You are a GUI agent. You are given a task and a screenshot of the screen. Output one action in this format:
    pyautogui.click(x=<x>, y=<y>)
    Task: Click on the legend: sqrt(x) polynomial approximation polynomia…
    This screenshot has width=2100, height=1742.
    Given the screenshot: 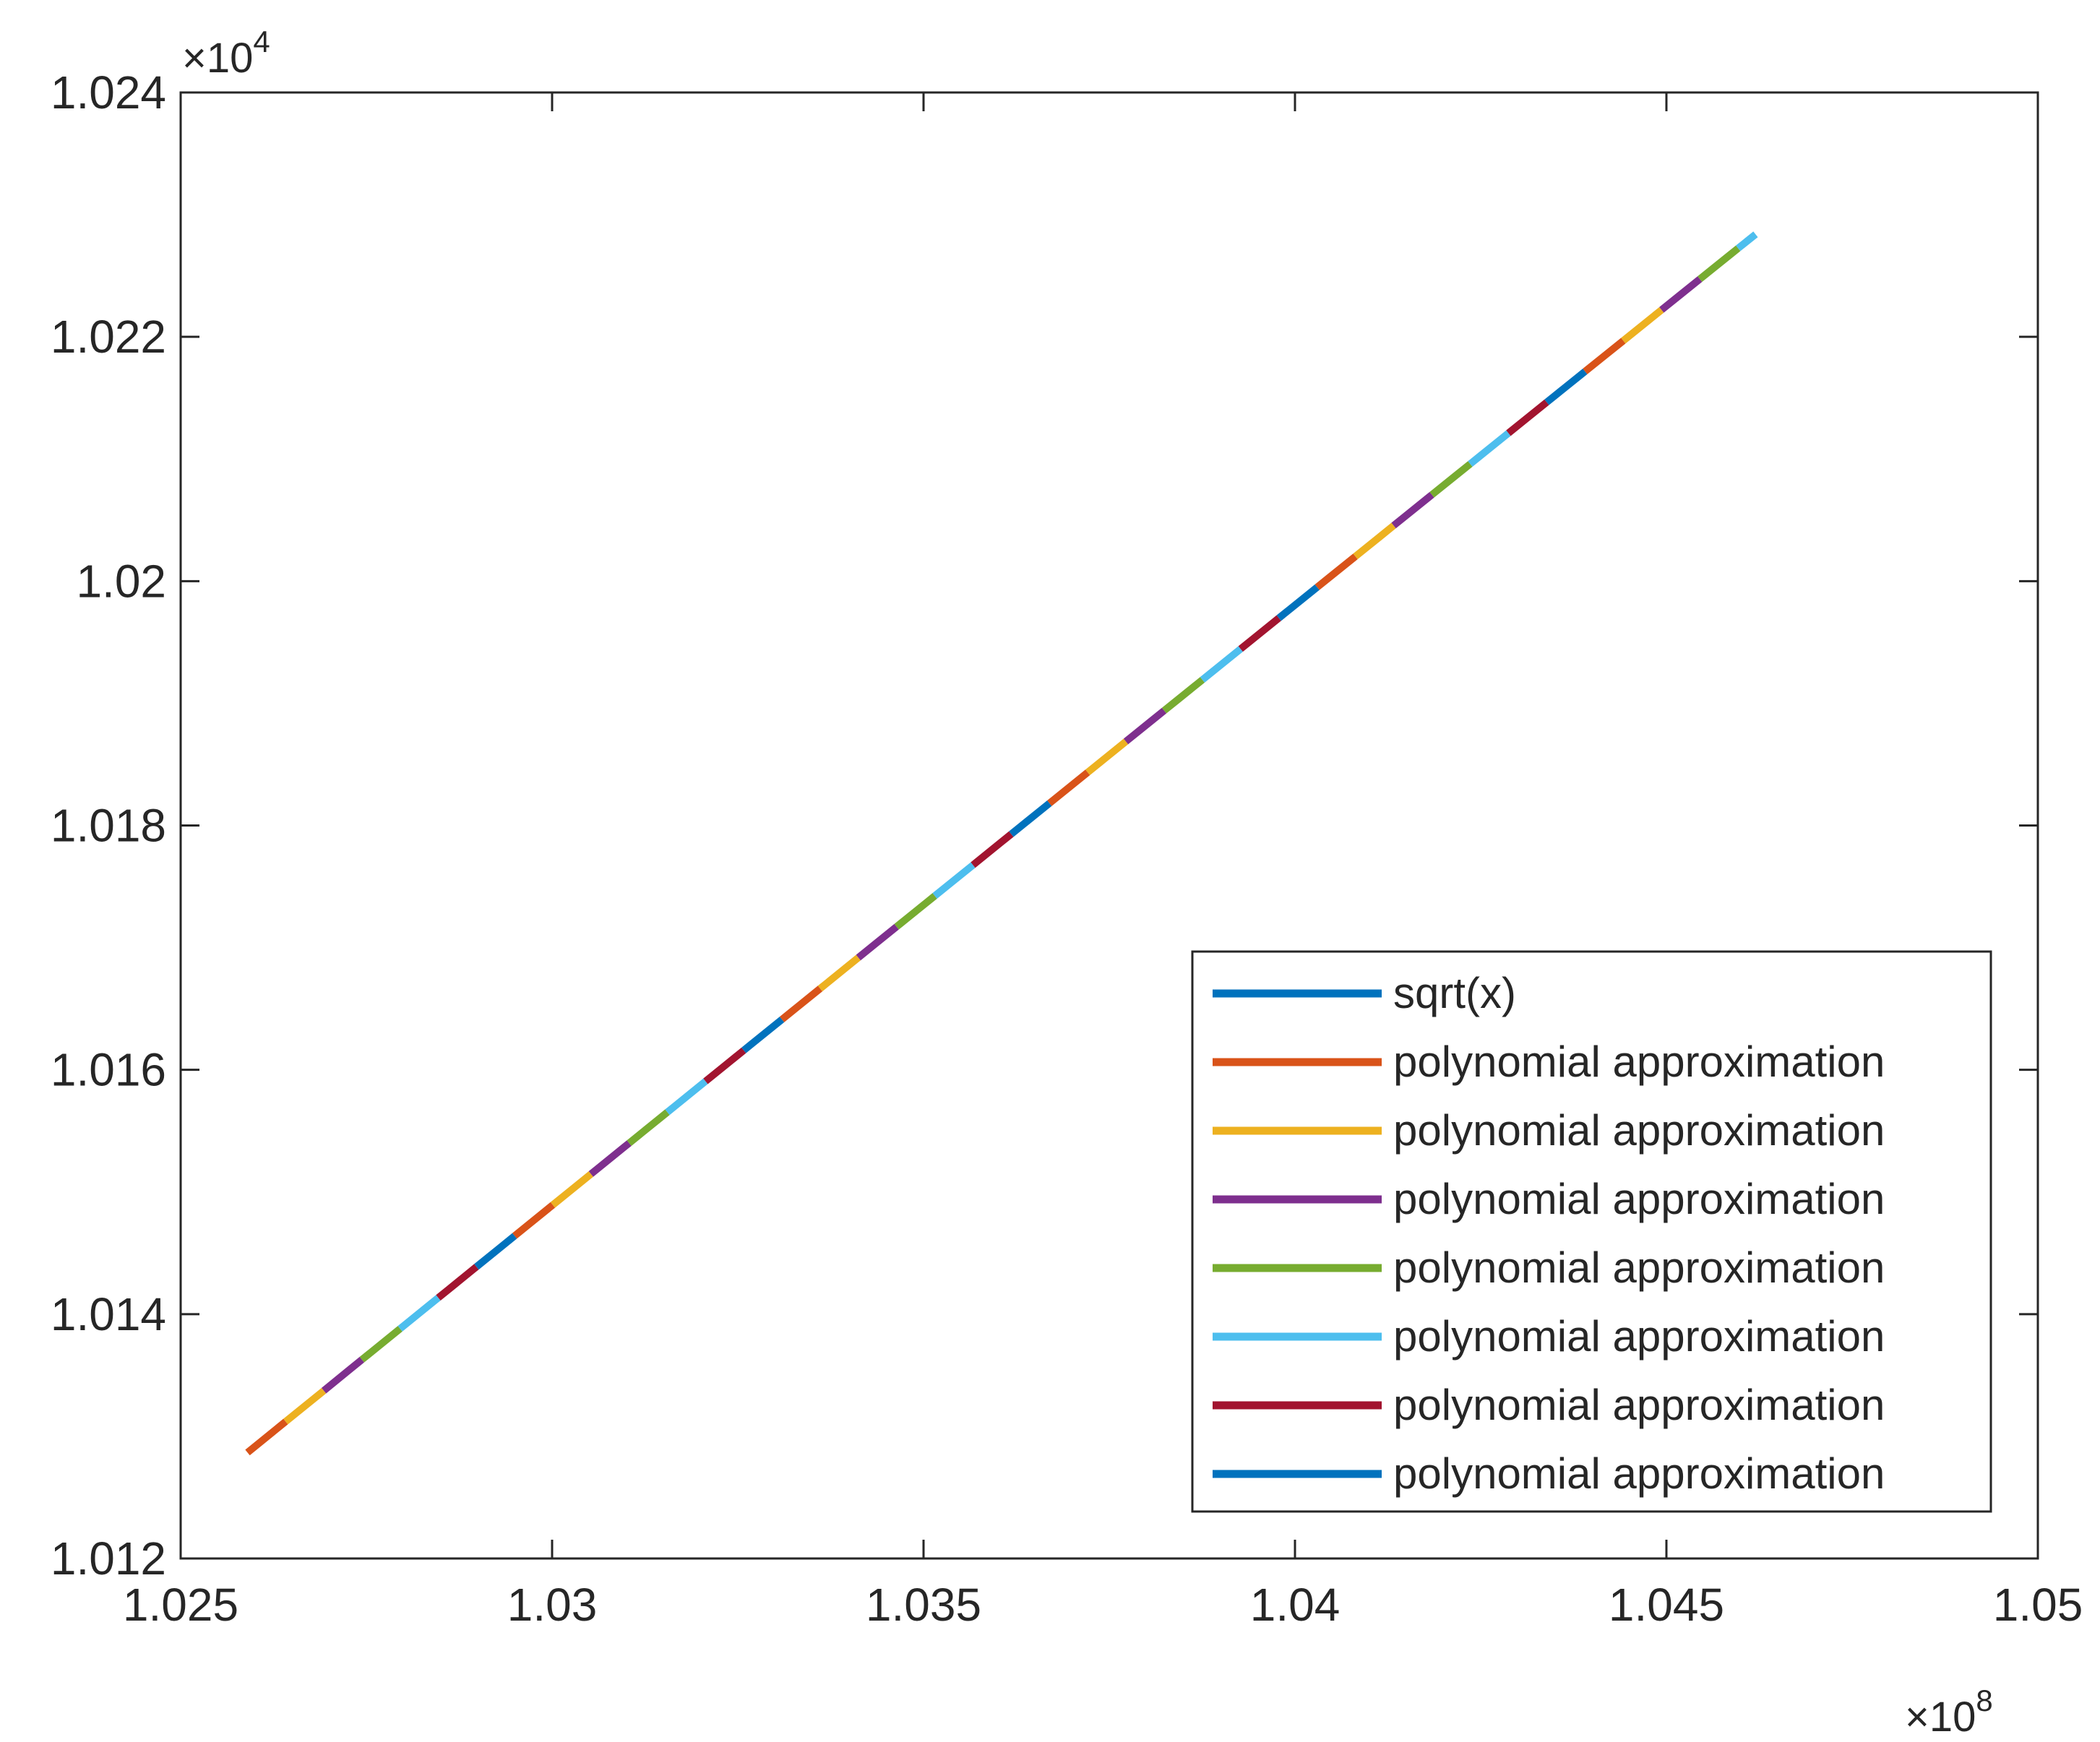 What is the action you would take?
    pyautogui.click(x=1591, y=1231)
    